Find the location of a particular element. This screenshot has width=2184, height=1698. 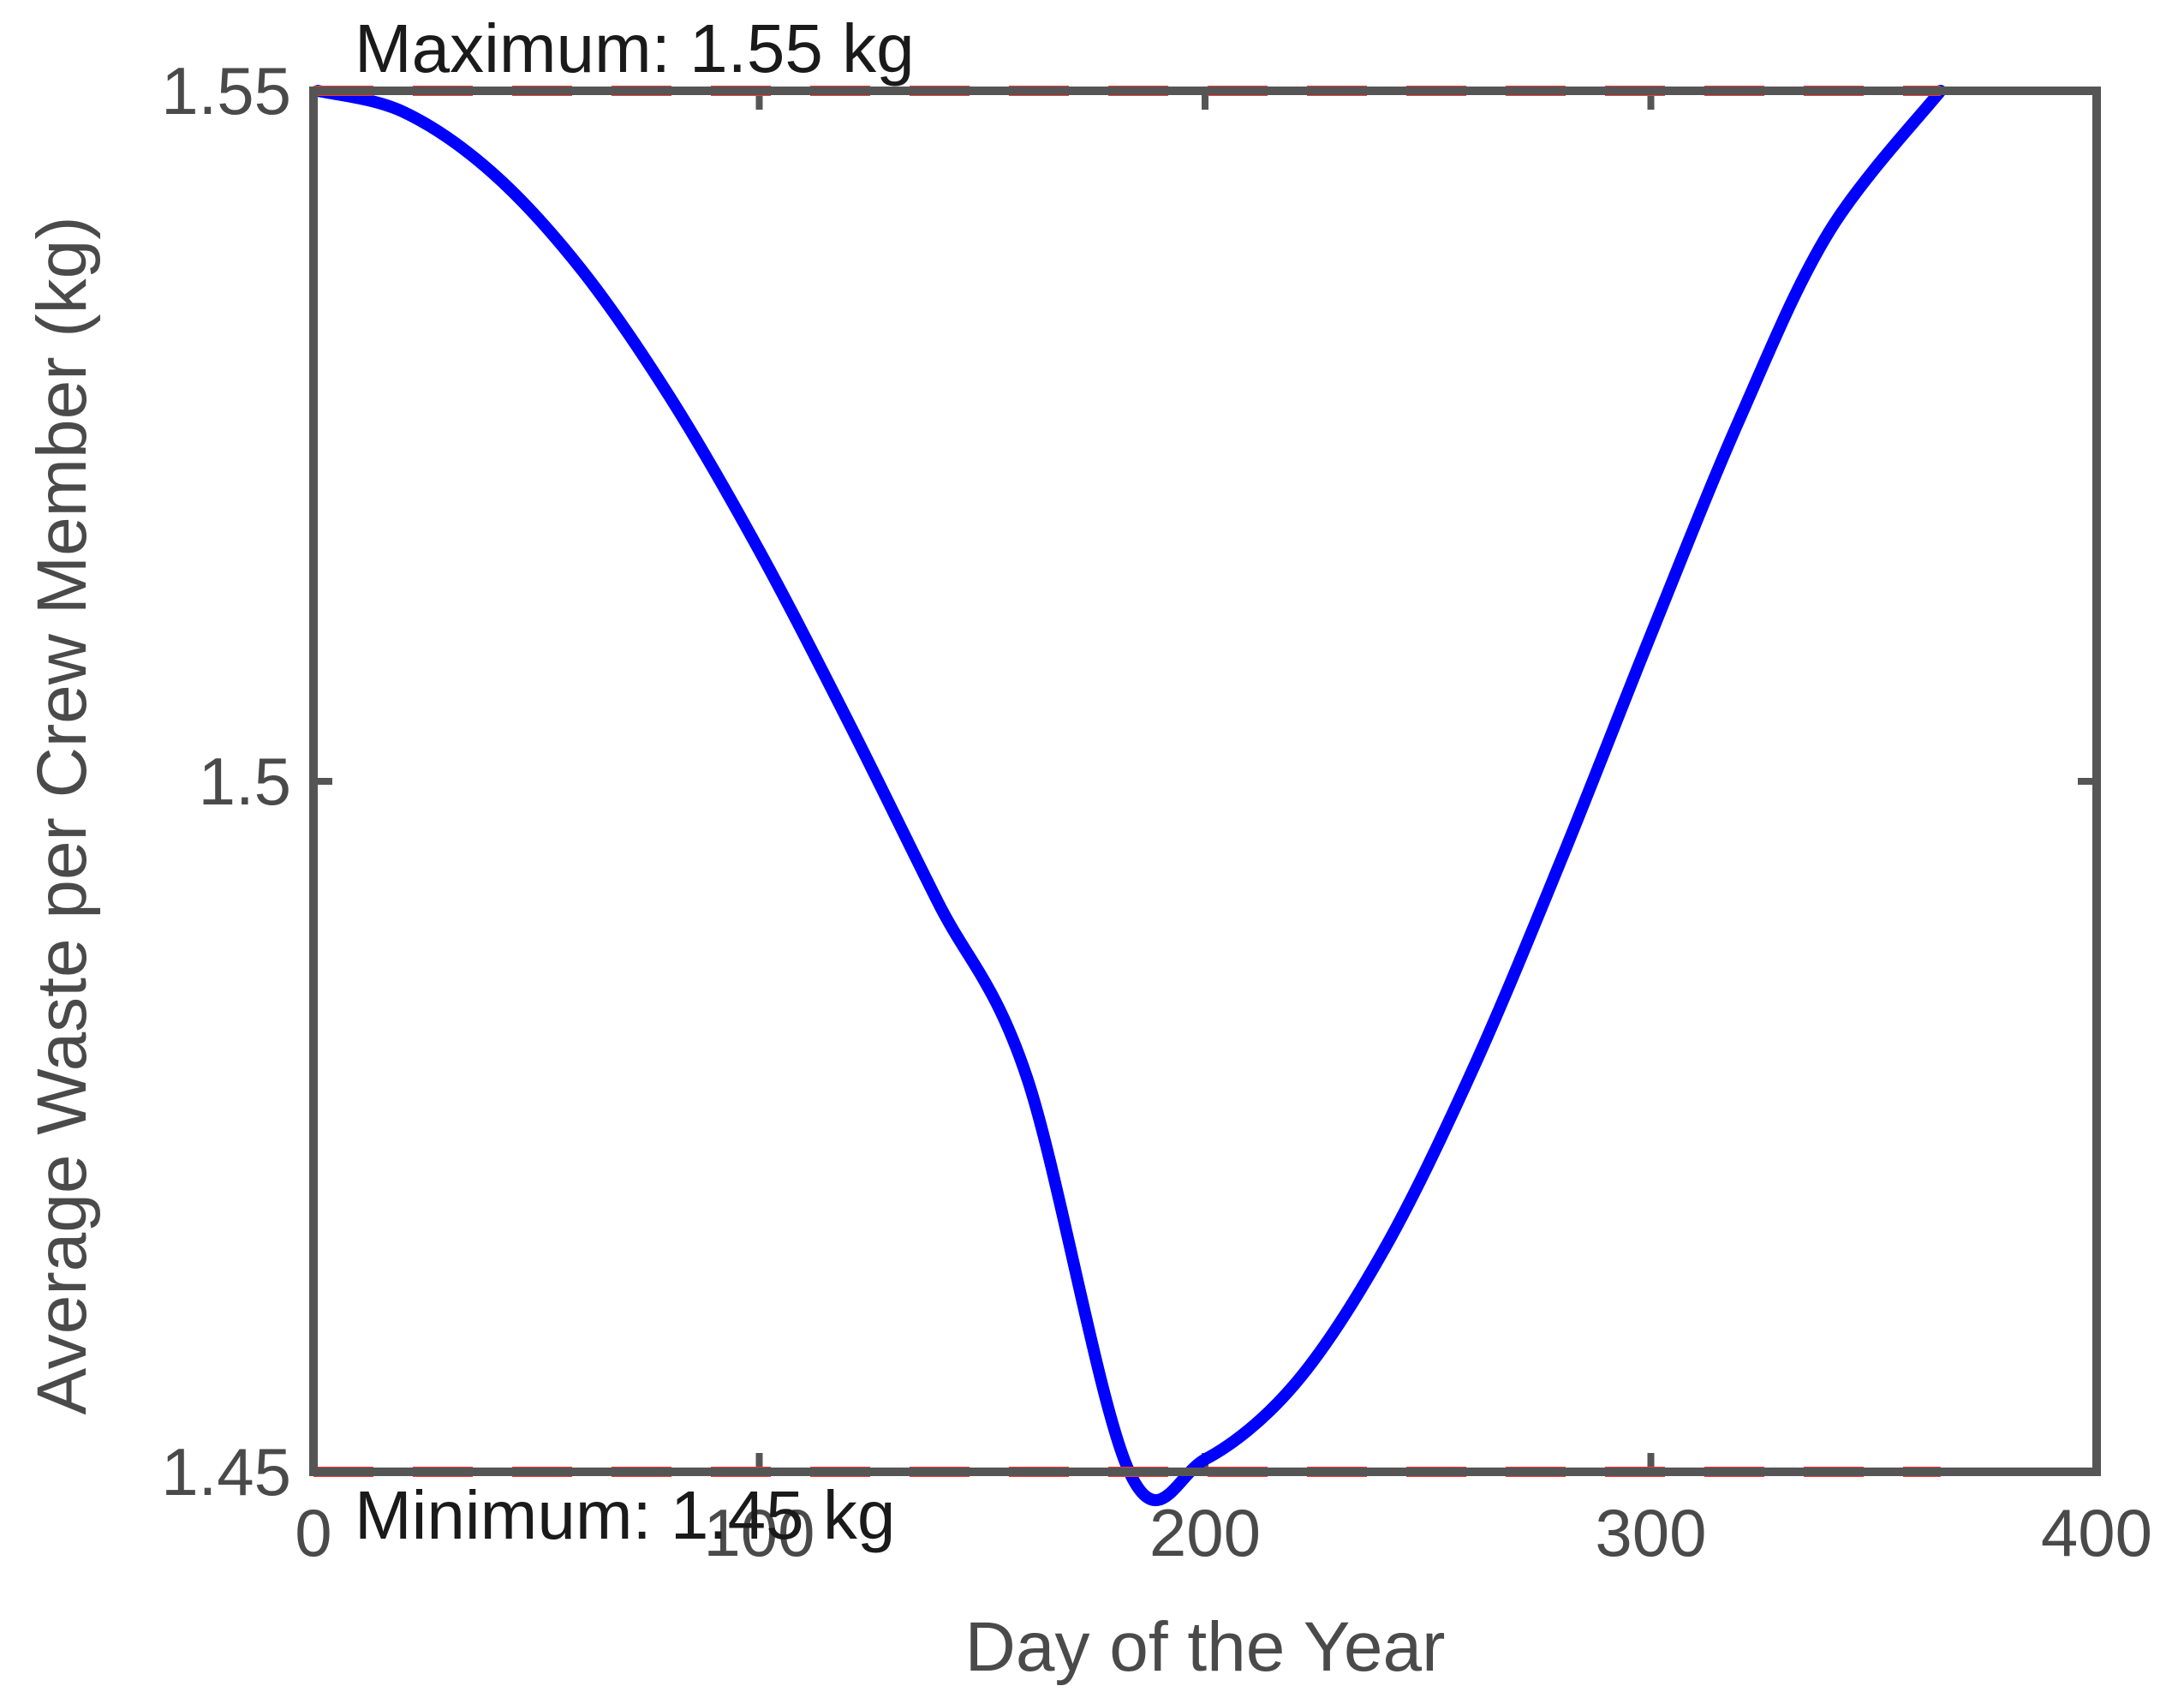

y-tick-label-1.45: 1.45 is located at coordinates (226, 1472).